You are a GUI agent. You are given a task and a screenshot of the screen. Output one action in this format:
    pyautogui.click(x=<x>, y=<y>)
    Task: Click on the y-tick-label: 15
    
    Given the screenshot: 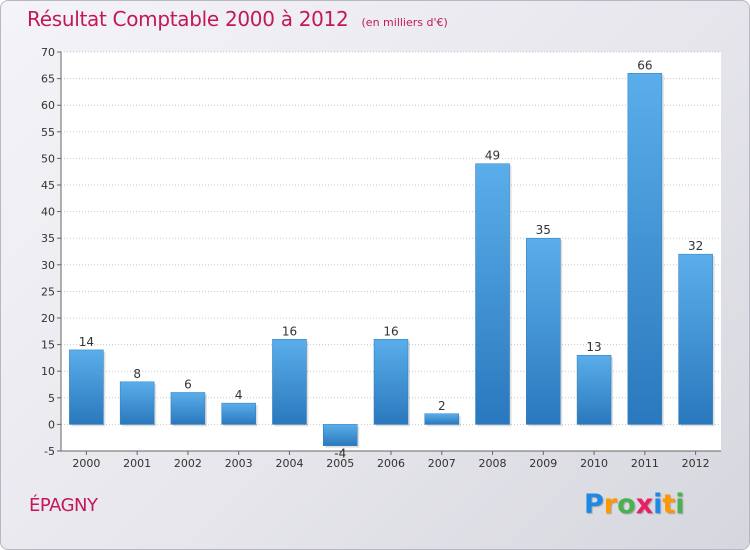 What is the action you would take?
    pyautogui.click(x=48, y=345)
    